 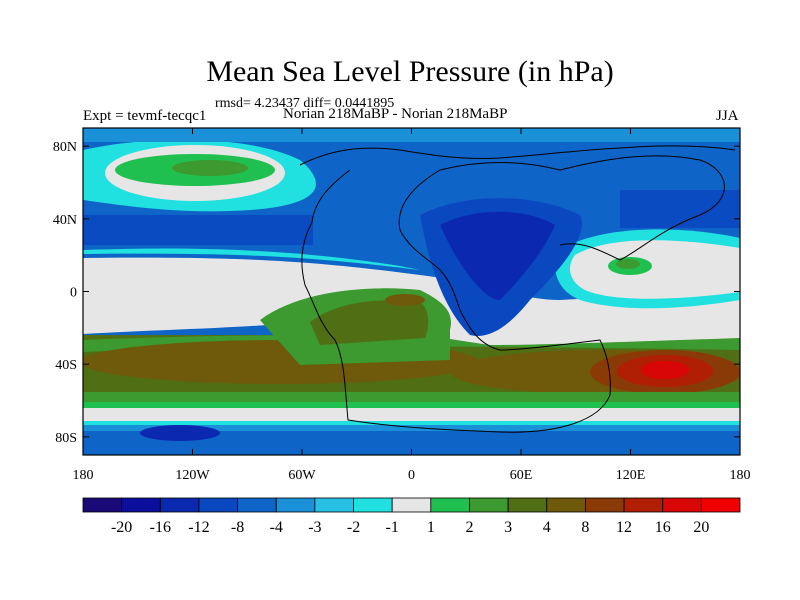 What do you see at coordinates (624, 527) in the screenshot?
I see `colorbar-label: 12` at bounding box center [624, 527].